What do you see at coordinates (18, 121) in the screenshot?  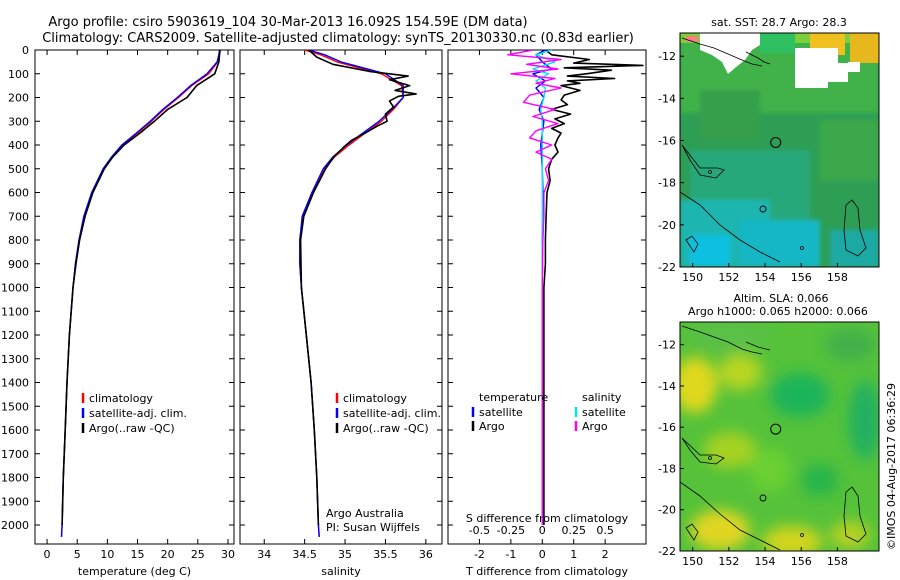 I see `depth-tick-label: 300` at bounding box center [18, 121].